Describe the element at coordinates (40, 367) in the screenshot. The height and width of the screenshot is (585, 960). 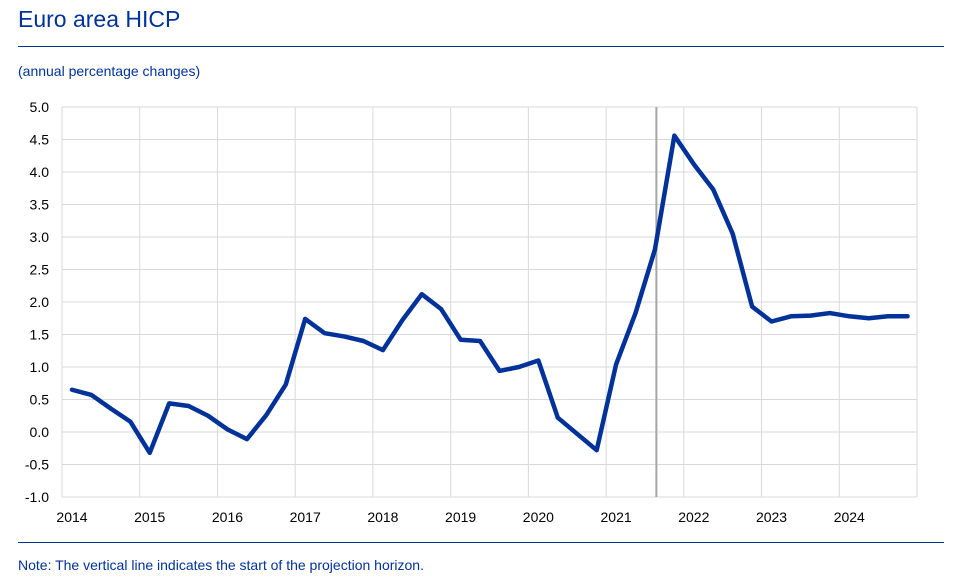
I see `y-tick-label: 1.0` at that location.